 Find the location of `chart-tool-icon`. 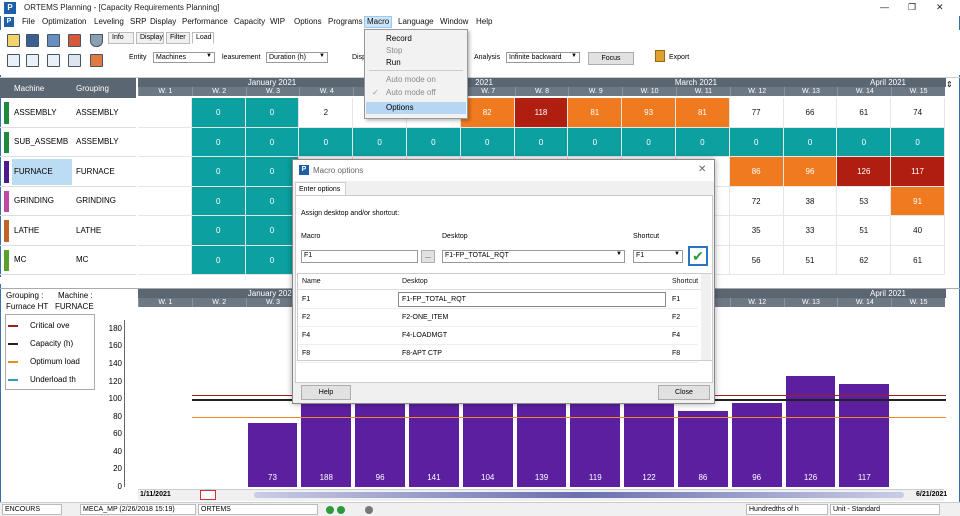

chart-tool-icon is located at coordinates (74, 40).